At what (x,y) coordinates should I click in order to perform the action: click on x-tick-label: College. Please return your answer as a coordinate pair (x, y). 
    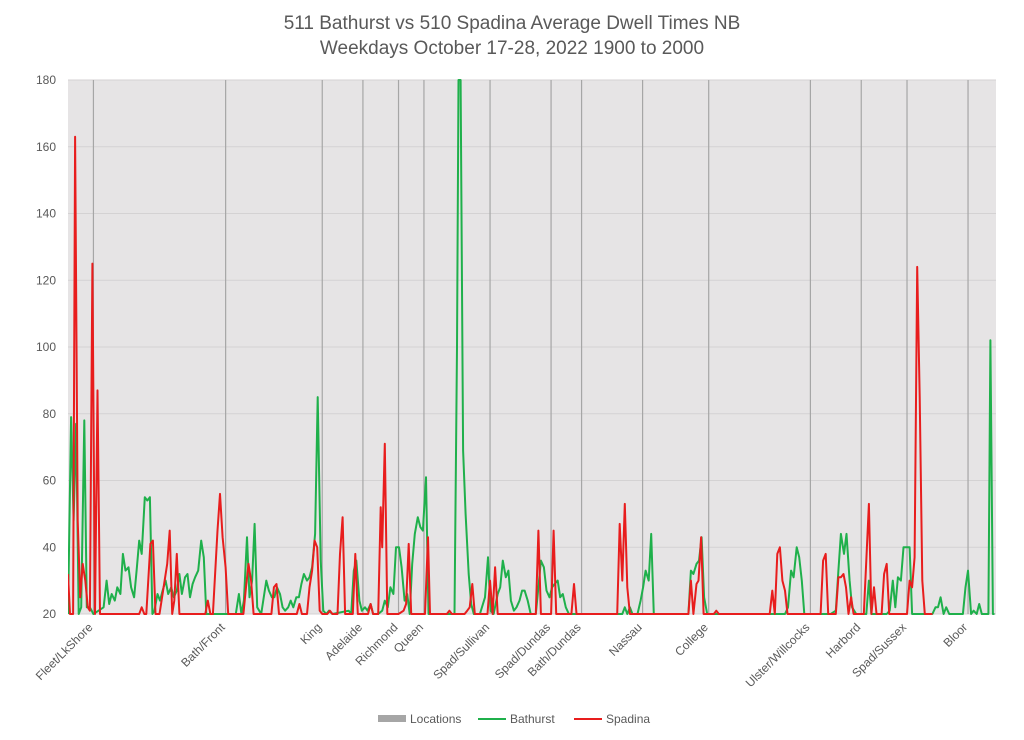
    Looking at the image, I should click on (691, 639).